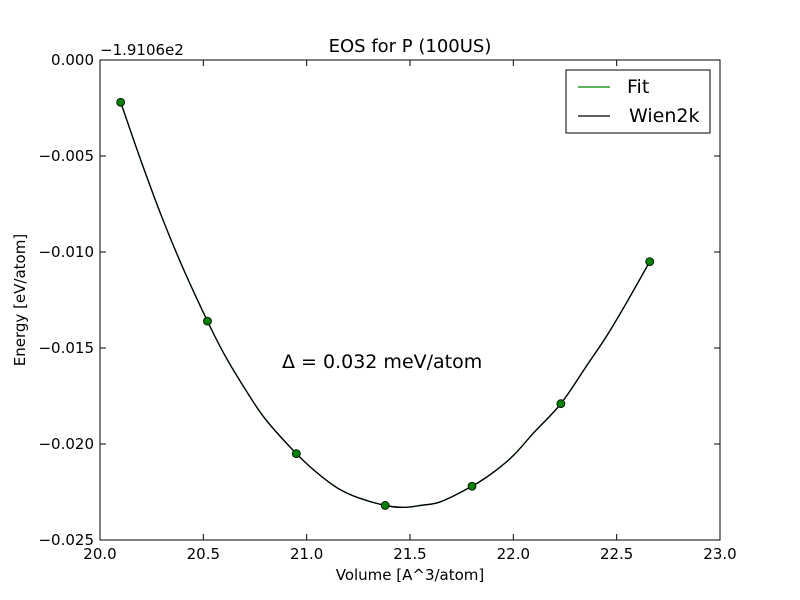  What do you see at coordinates (20, 300) in the screenshot?
I see `y-axis-title: Energy [eV/atom]` at bounding box center [20, 300].